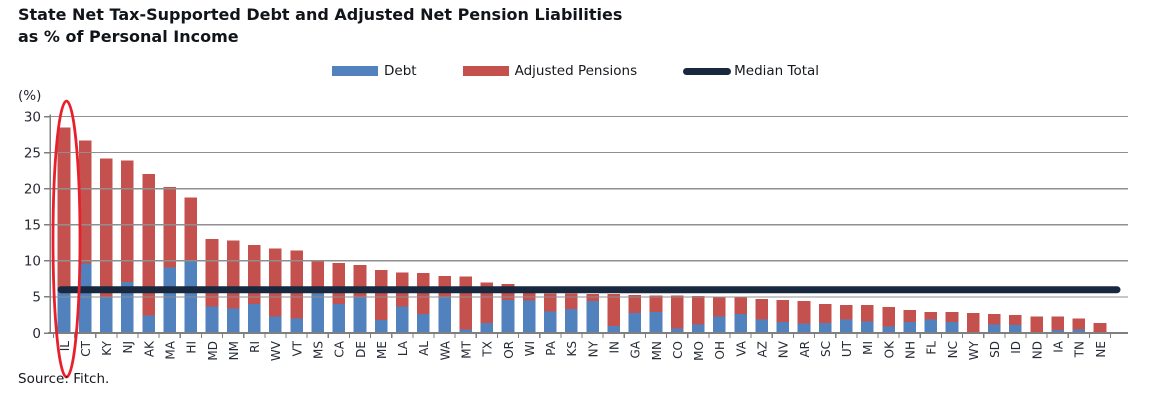 This screenshot has width=1154, height=400. Describe the element at coordinates (783, 327) in the screenshot. I see `bar-debt-NV` at that location.